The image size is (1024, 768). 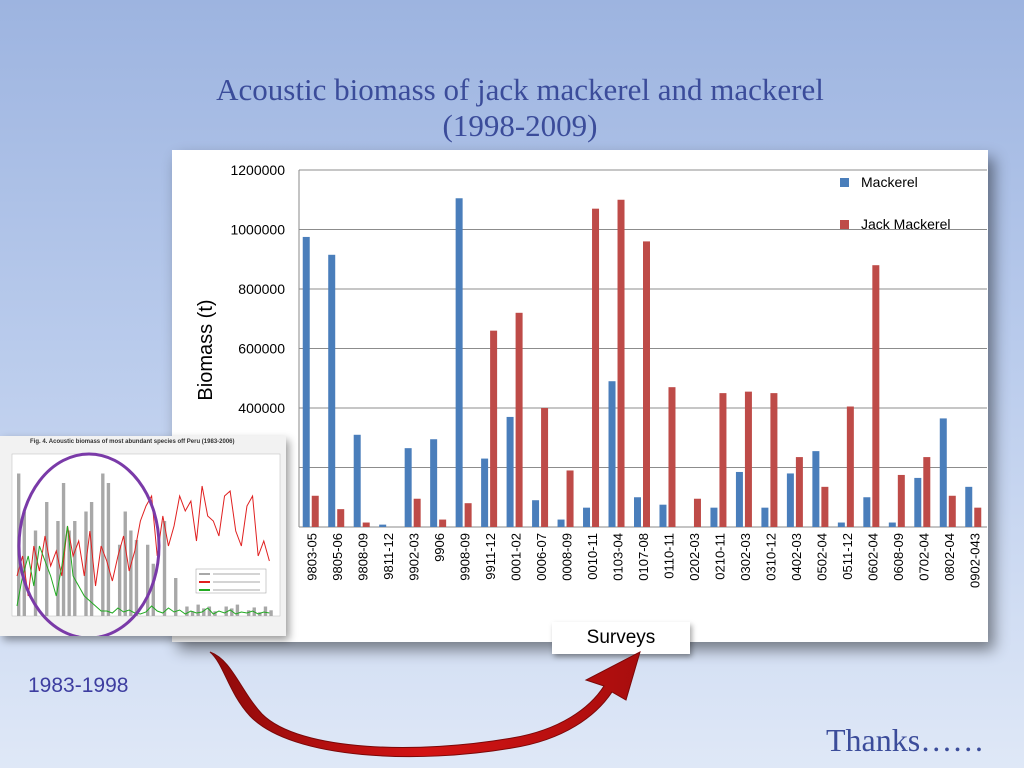 I want to click on x-tick-label: 0202-03, so click(x=694, y=557).